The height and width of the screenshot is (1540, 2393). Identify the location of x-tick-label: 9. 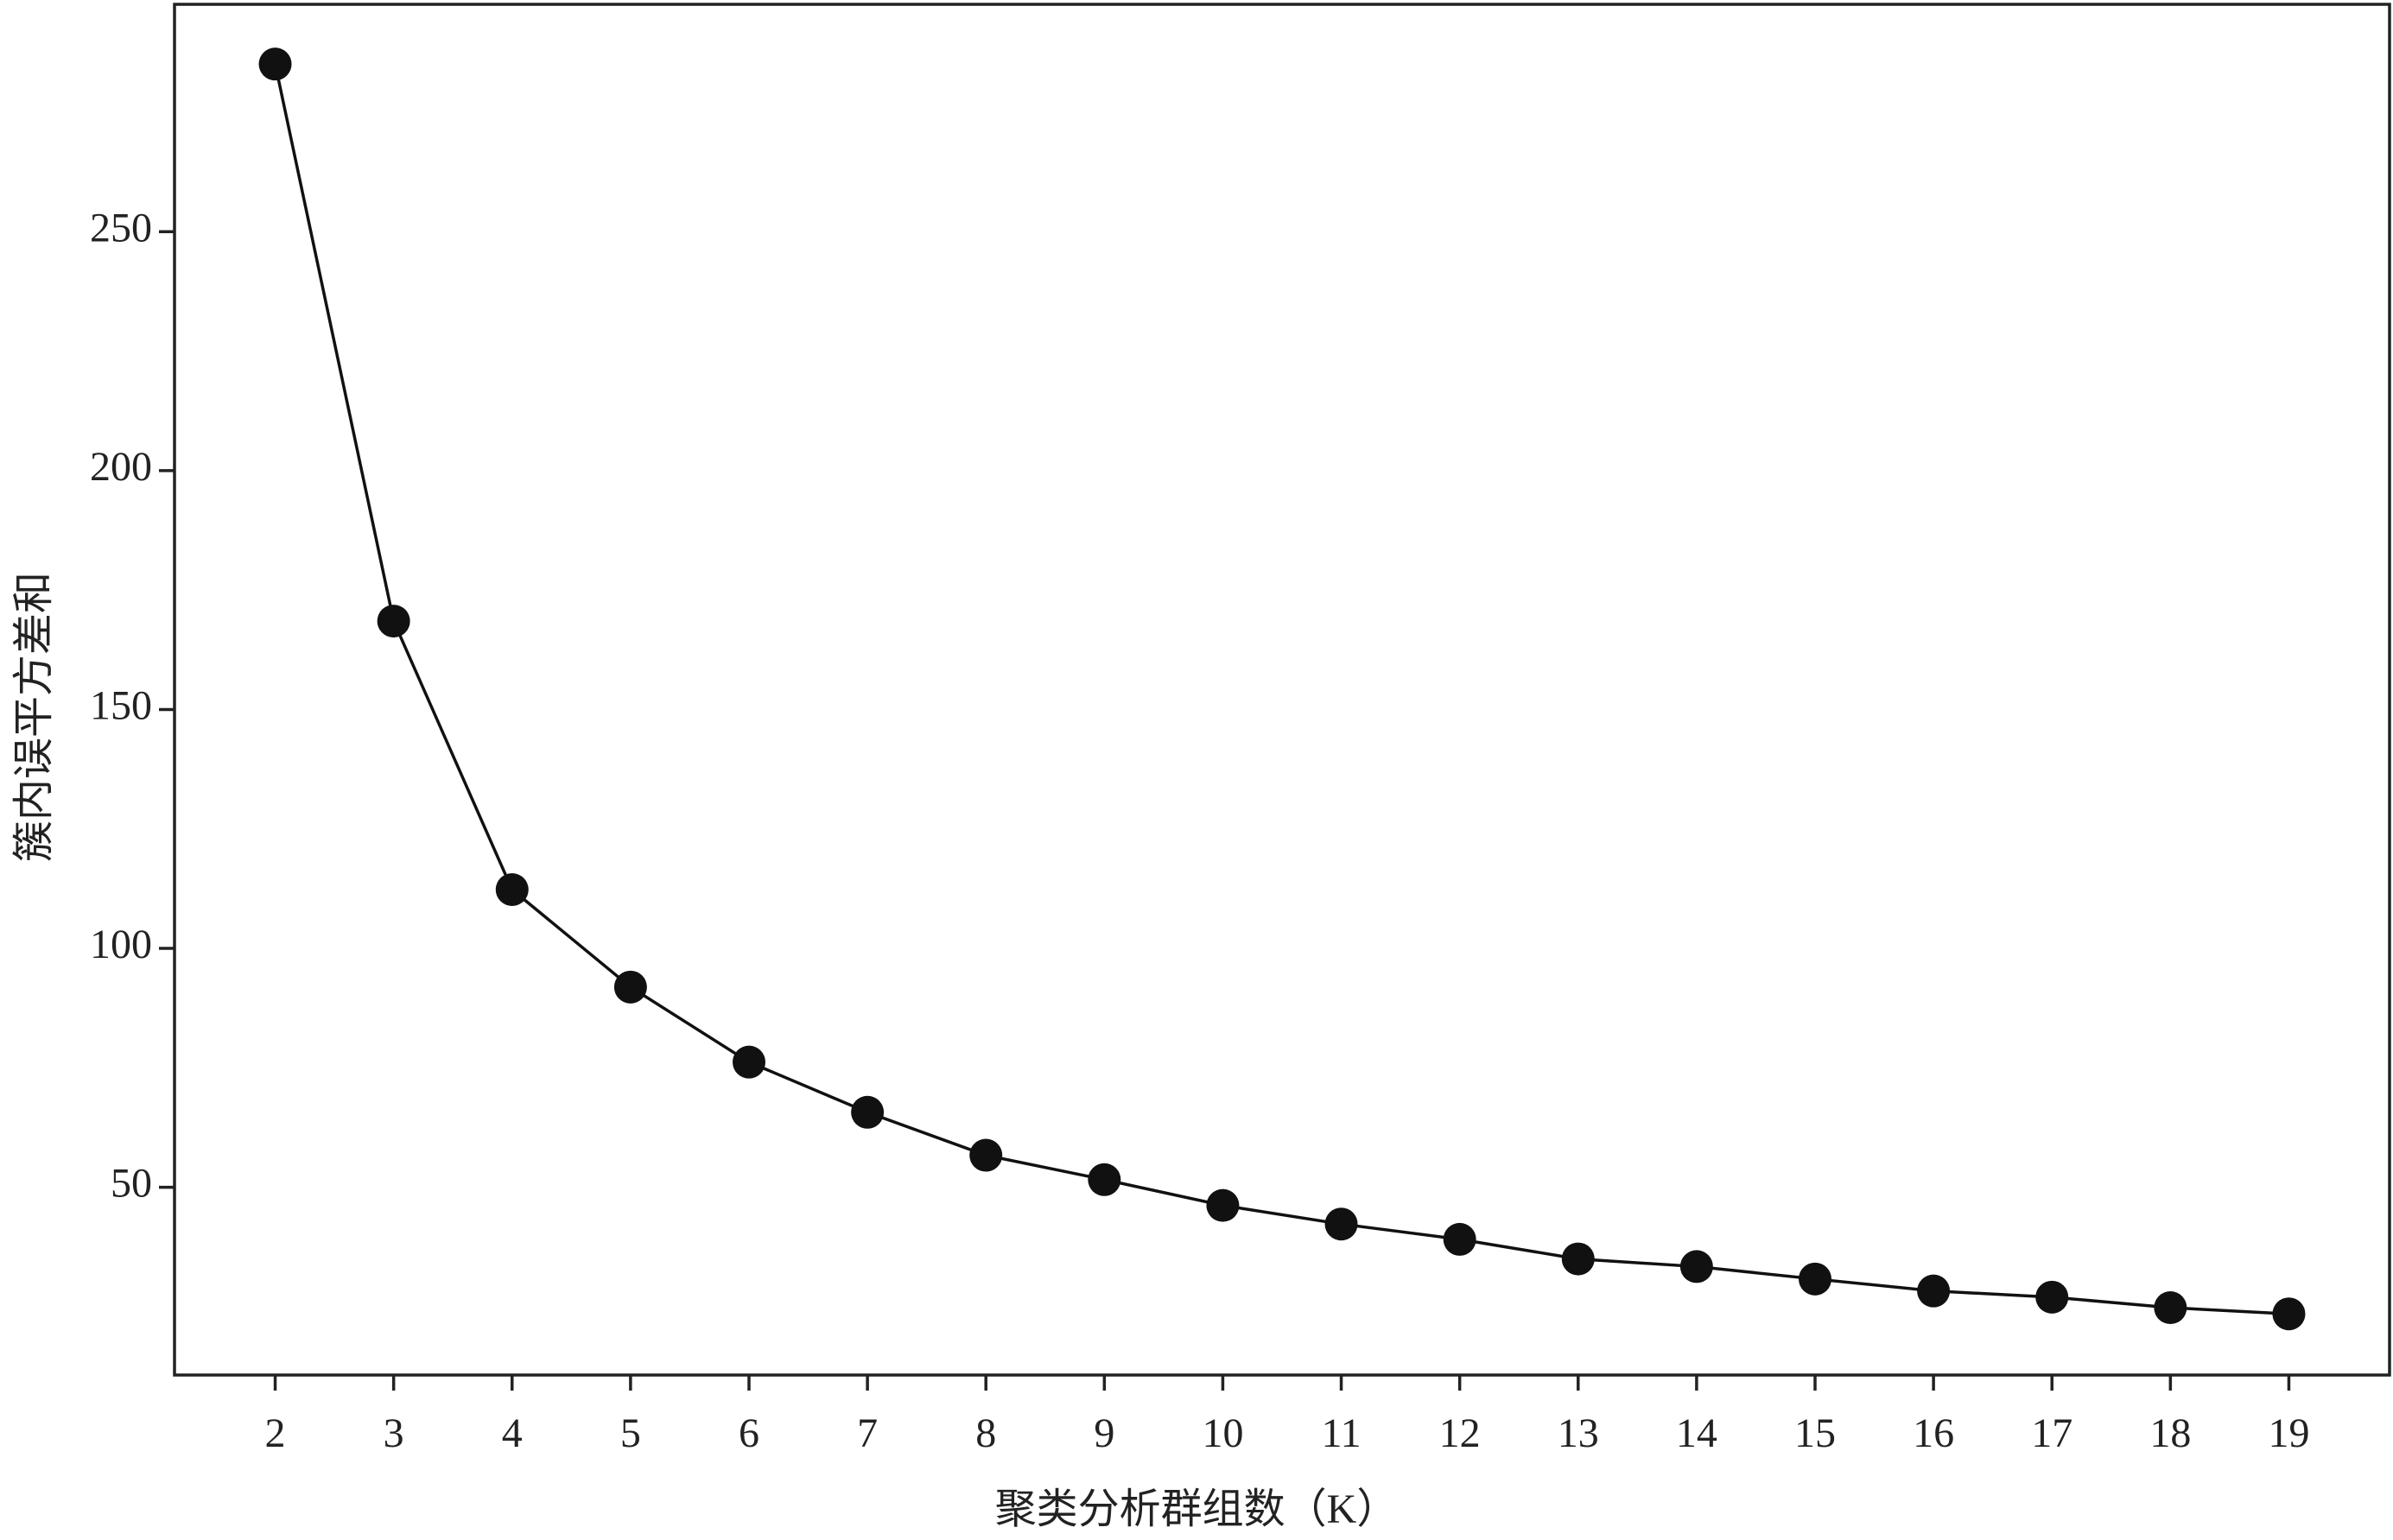
(1104, 1433).